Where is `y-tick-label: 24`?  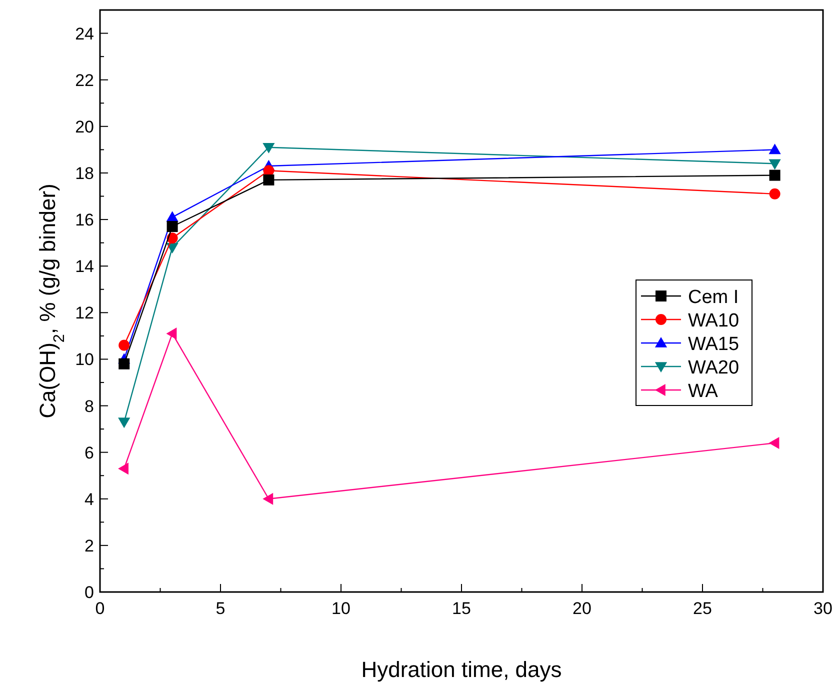
y-tick-label: 24 is located at coordinates (84, 34).